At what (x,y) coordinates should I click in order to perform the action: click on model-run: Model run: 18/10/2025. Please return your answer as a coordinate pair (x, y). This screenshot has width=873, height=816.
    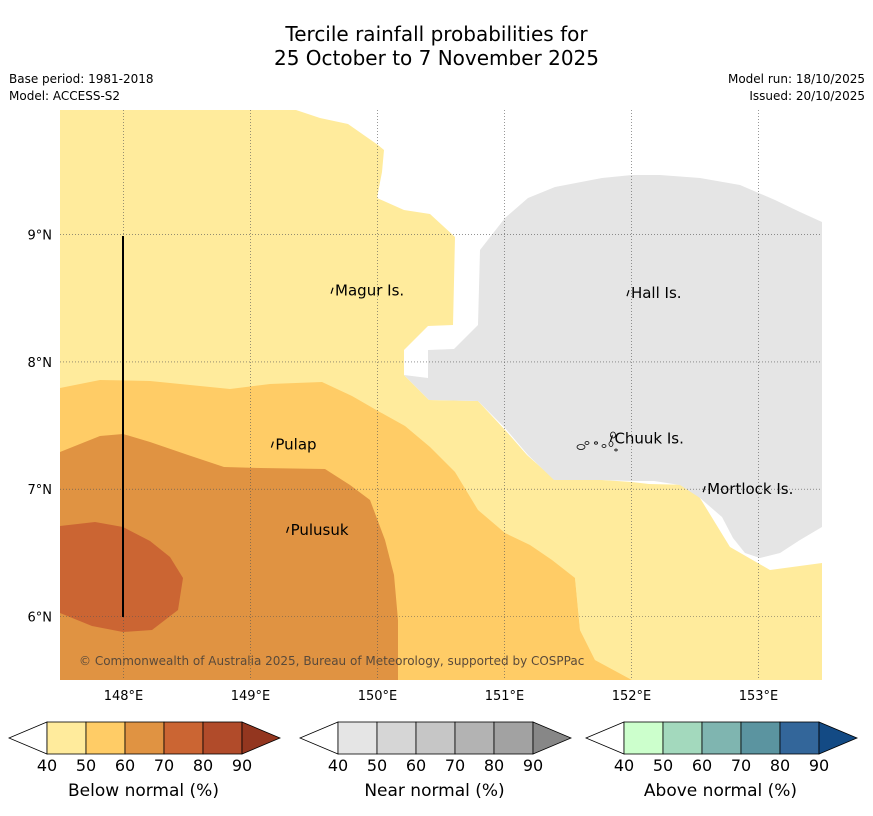
    Looking at the image, I should click on (796, 79).